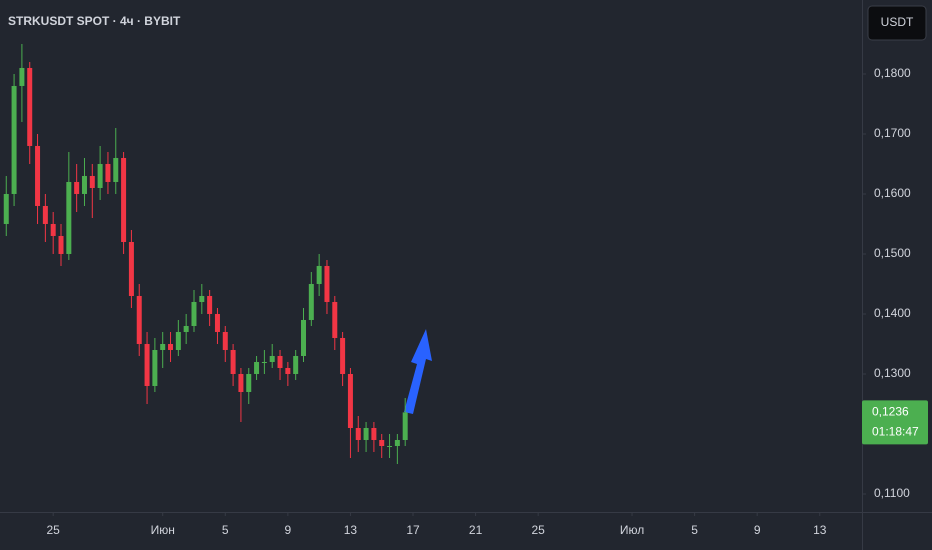 The image size is (932, 550). Describe the element at coordinates (895, 432) in the screenshot. I see `countdown: 01:18:47` at that location.